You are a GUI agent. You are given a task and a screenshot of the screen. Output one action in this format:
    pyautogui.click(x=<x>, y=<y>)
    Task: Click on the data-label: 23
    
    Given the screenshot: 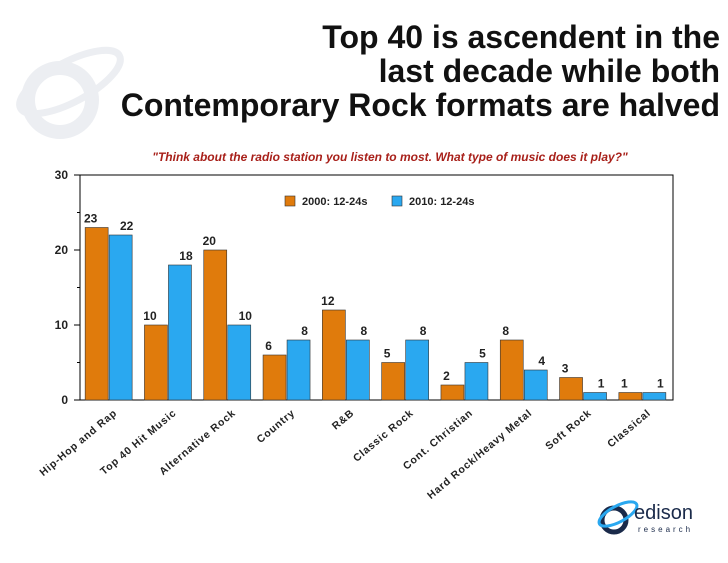 What is the action you would take?
    pyautogui.click(x=91, y=219)
    